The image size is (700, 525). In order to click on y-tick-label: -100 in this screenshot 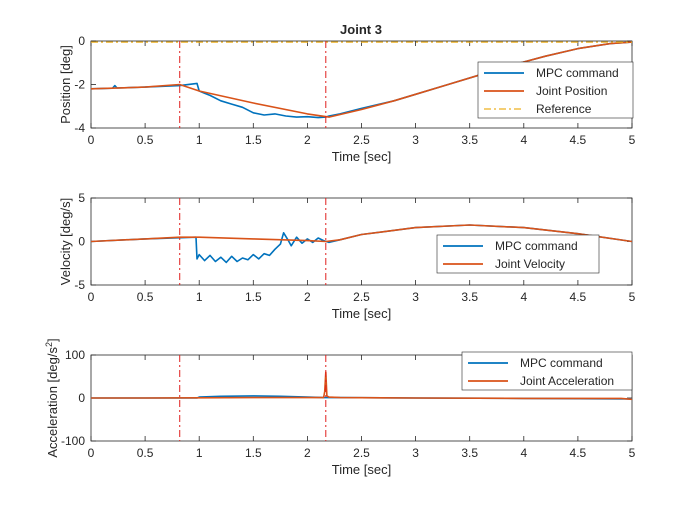, I will do `click(73, 441)`.